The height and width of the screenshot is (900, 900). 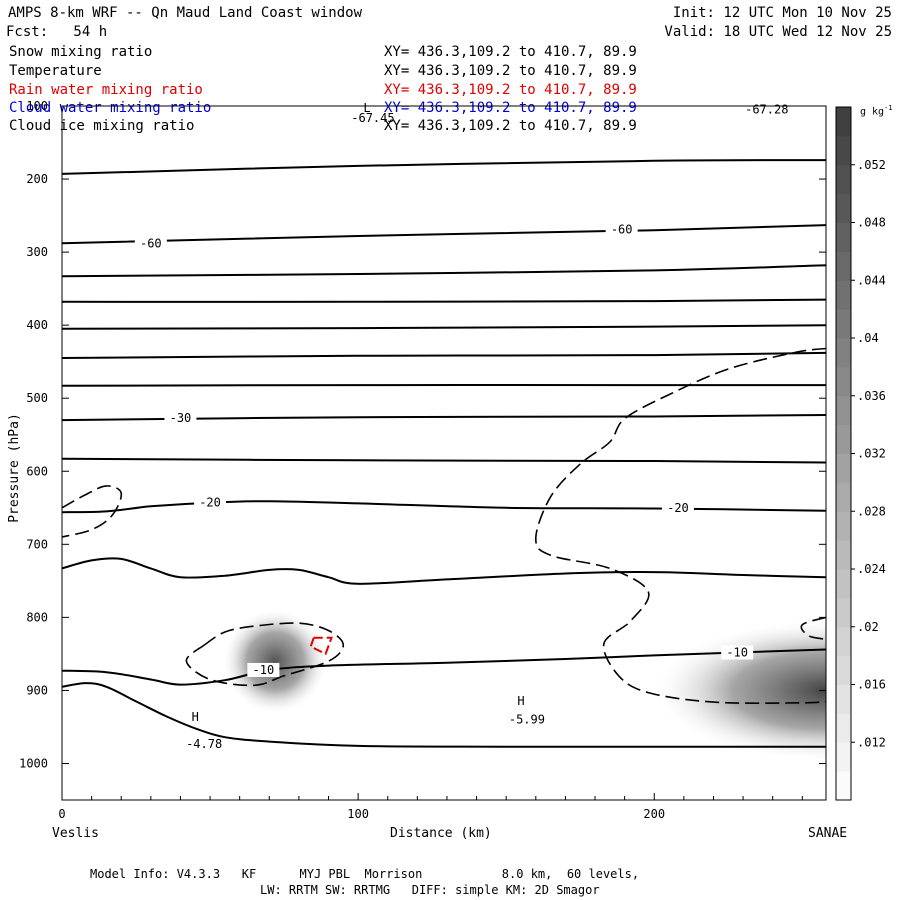 What do you see at coordinates (33, 763) in the screenshot?
I see `y-tick-label: 1000` at bounding box center [33, 763].